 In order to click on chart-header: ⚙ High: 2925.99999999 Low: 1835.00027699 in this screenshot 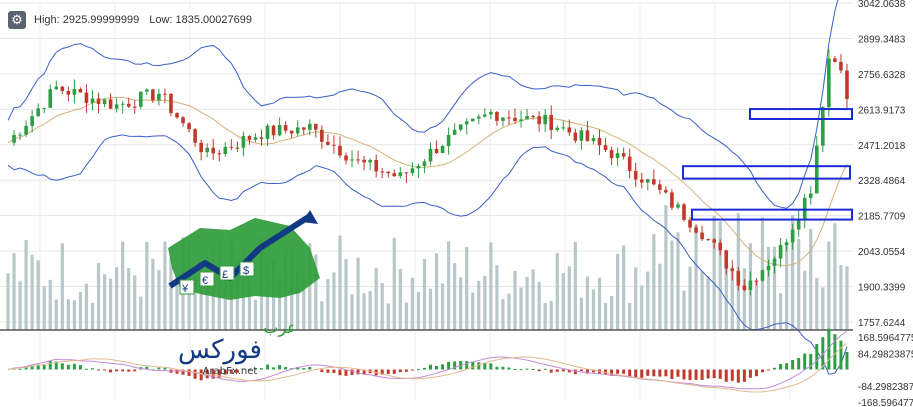, I will do `click(135, 20)`.